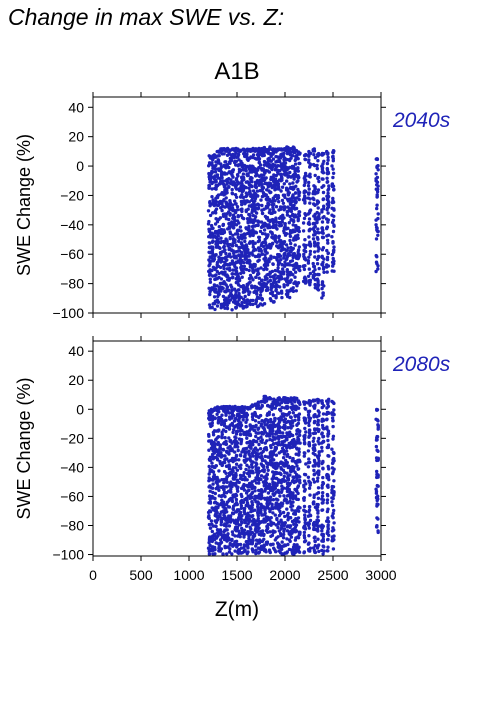  Describe the element at coordinates (332, 575) in the screenshot. I see `x-tick-label: 2500` at that location.